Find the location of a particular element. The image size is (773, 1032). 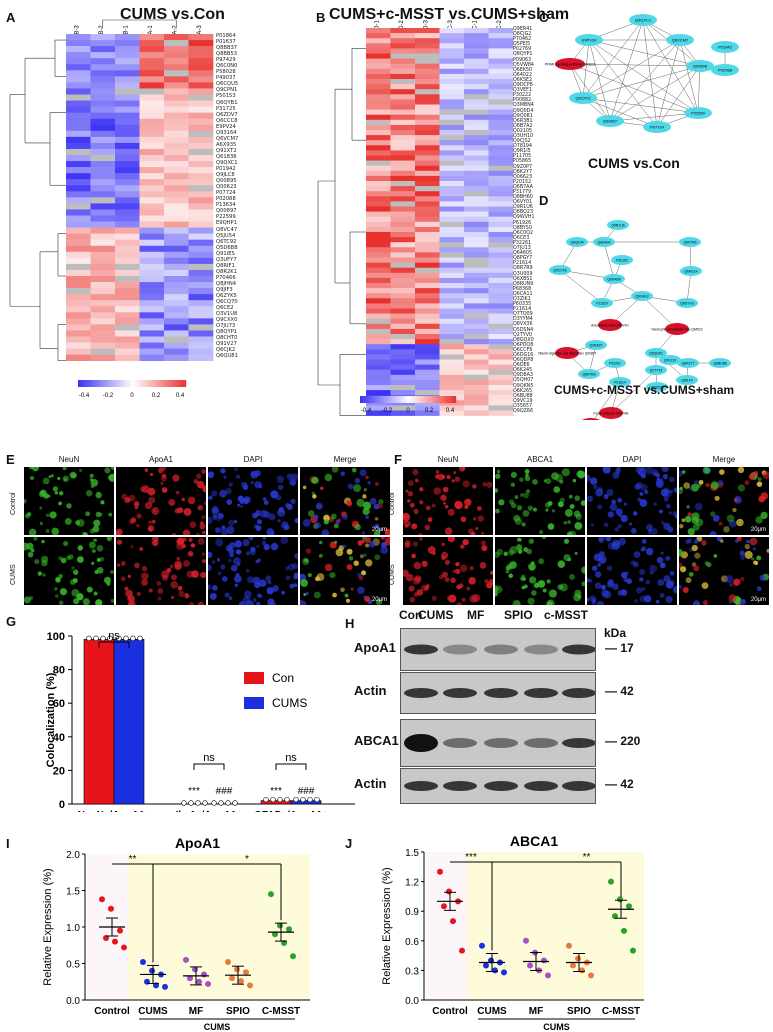

group-label: CUMS is located at coordinates (217, 1027).